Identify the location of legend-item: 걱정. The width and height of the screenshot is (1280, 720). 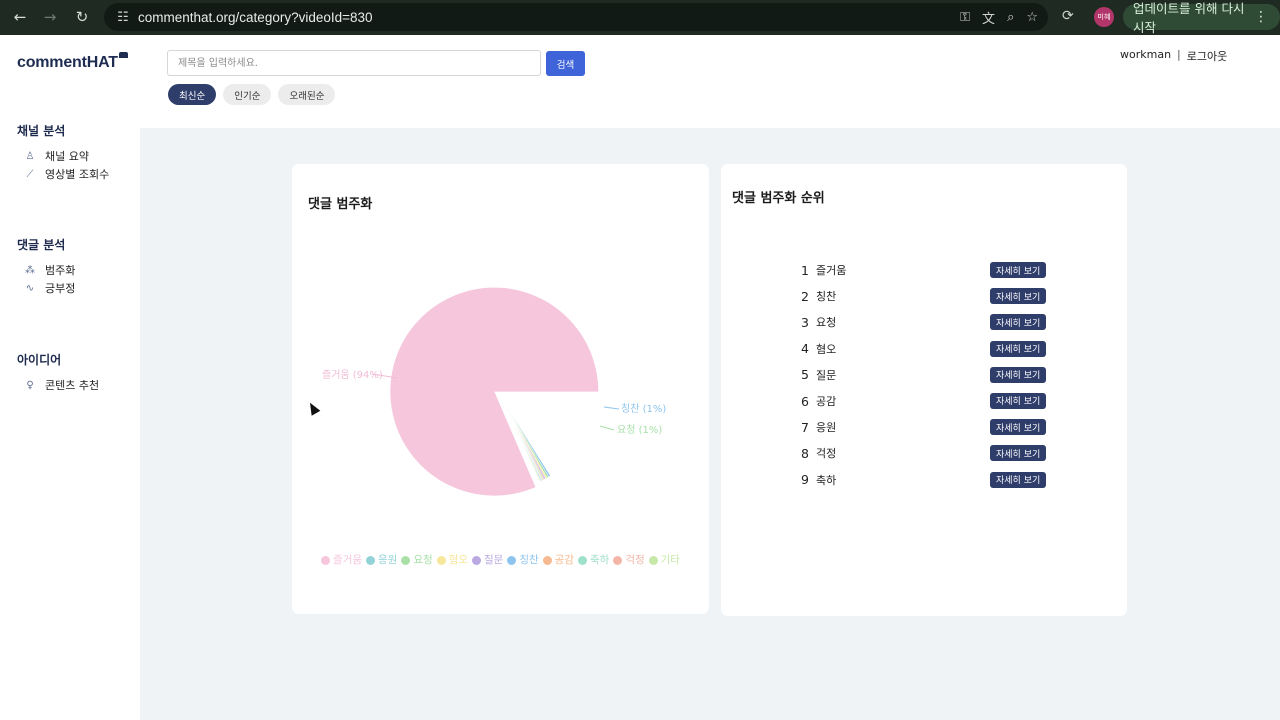
(629, 560).